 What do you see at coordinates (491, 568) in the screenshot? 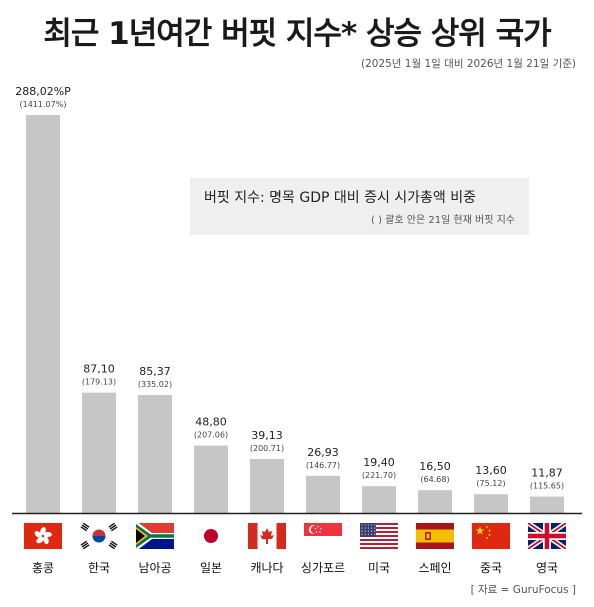
I see `category-label: 중국` at bounding box center [491, 568].